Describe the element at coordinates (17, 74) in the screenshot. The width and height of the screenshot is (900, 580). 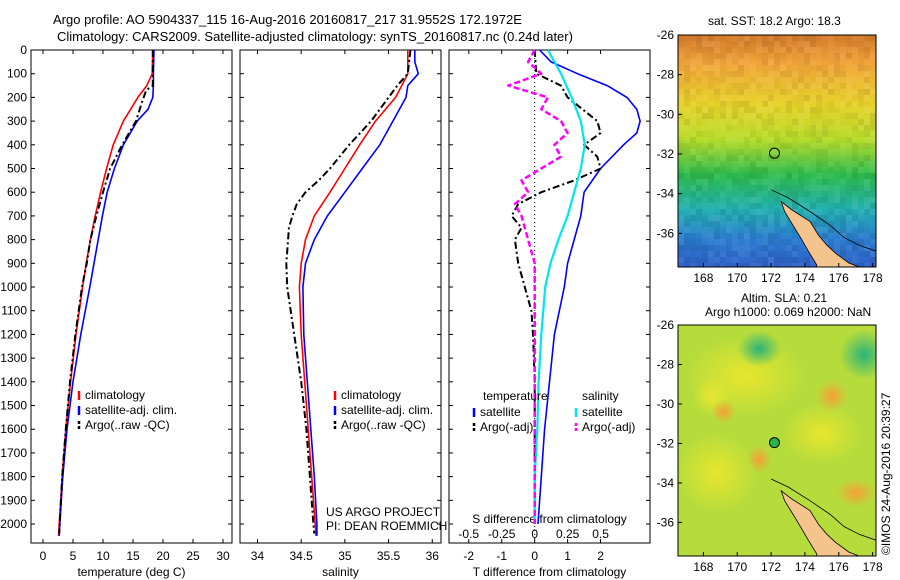
I see `y-tick-label: 100` at that location.